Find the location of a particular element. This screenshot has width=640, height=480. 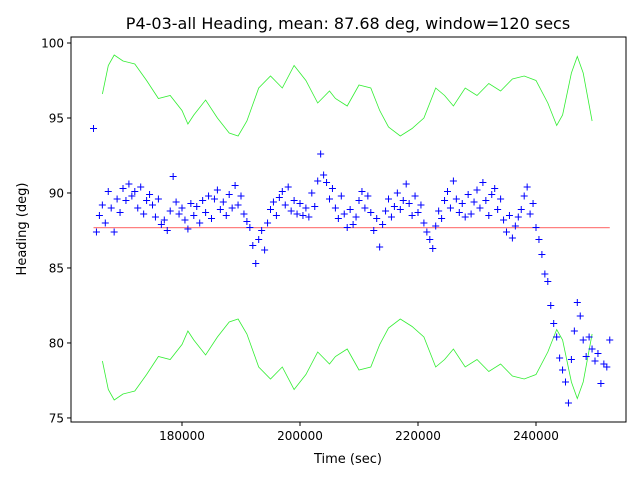

y-tick-label: 80 is located at coordinates (56, 343).